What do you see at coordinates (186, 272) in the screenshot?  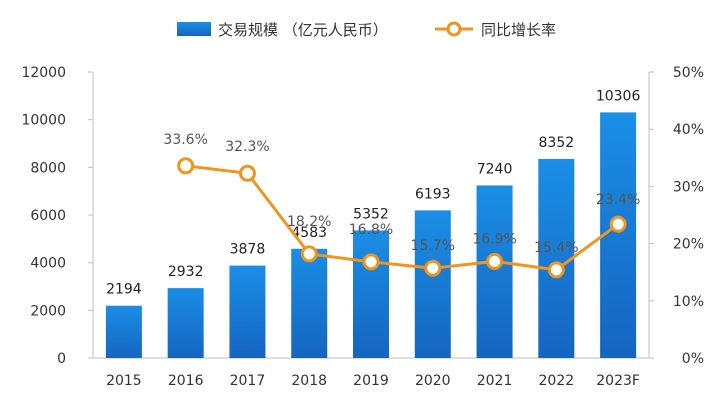 I see `bar-value-label: 2932` at bounding box center [186, 272].